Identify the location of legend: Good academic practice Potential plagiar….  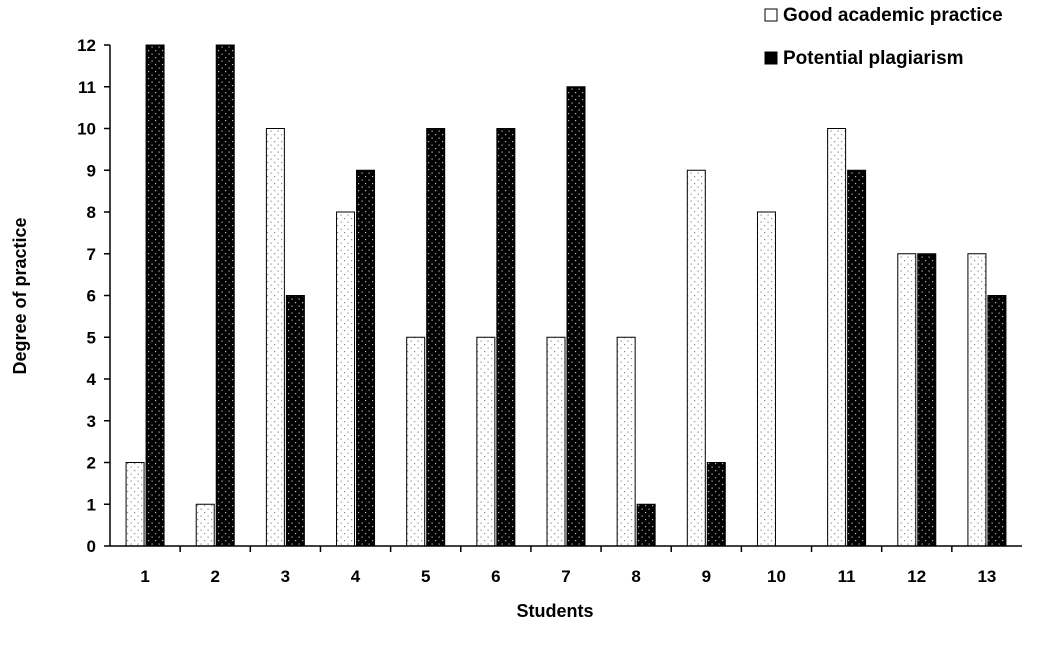
(883, 37).